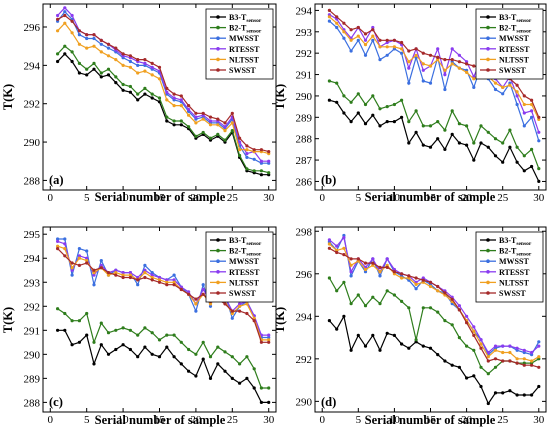 The height and width of the screenshot is (434, 550). Describe the element at coordinates (233, 70) in the screenshot. I see `legend-swsst: SWSST` at that location.